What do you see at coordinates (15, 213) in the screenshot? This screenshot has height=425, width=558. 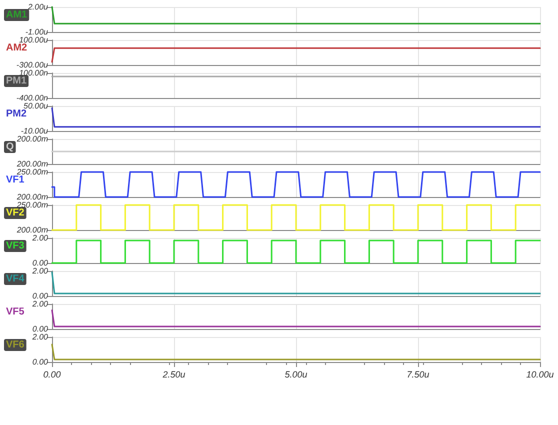 I see `text: VF2` at bounding box center [15, 213].